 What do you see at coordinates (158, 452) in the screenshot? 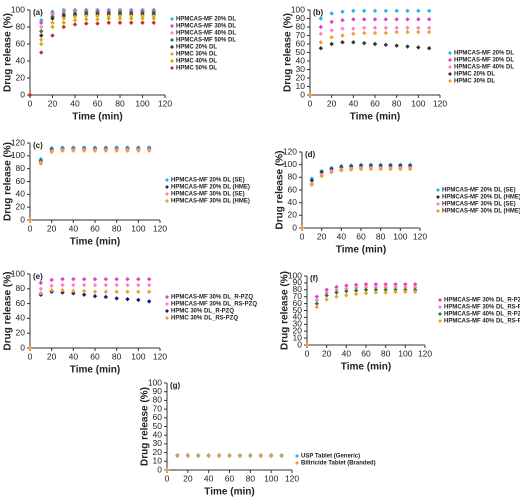
I see `y-tick-label: 20` at bounding box center [158, 452].